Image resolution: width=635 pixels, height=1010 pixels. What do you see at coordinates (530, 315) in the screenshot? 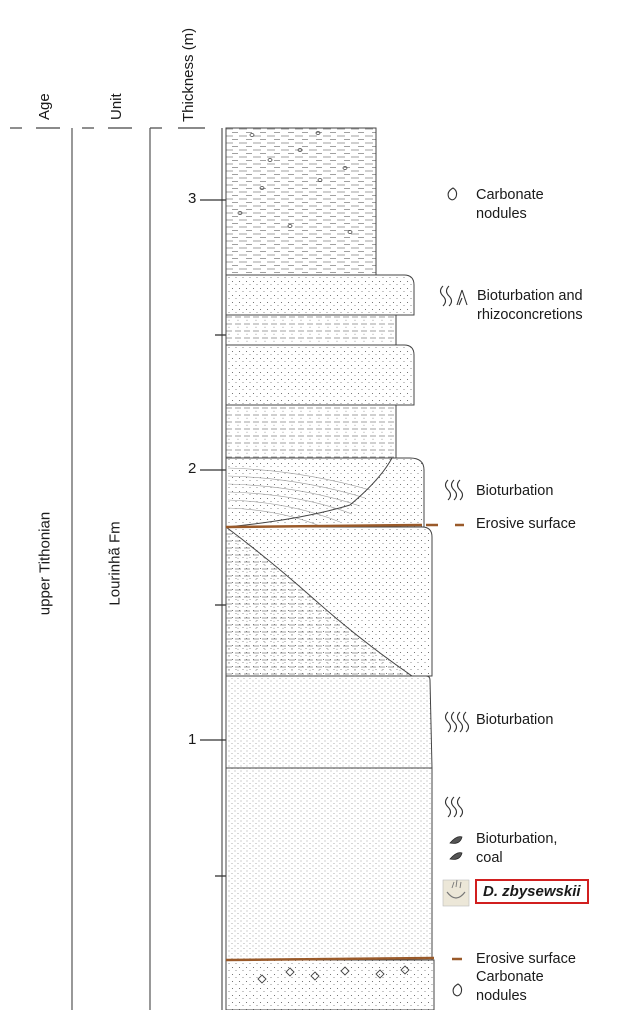
I see `annotation-line: rhizoconcretions` at bounding box center [530, 315].